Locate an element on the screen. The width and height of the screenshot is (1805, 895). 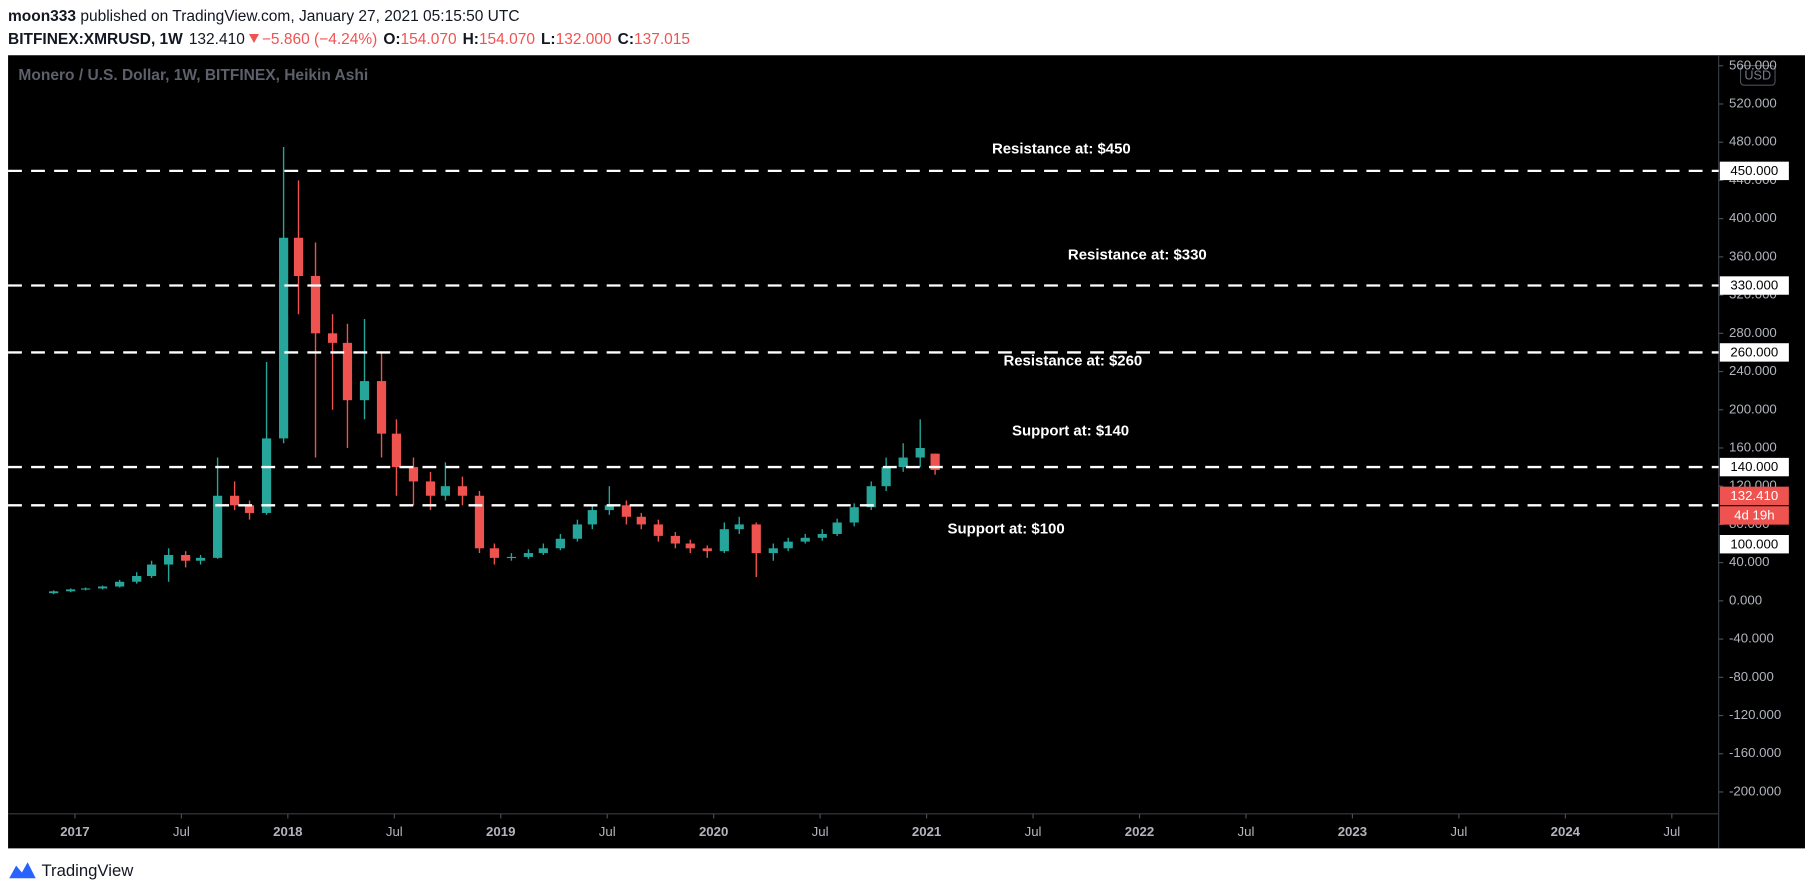
last-price-label: 132.410 is located at coordinates (1754, 495).